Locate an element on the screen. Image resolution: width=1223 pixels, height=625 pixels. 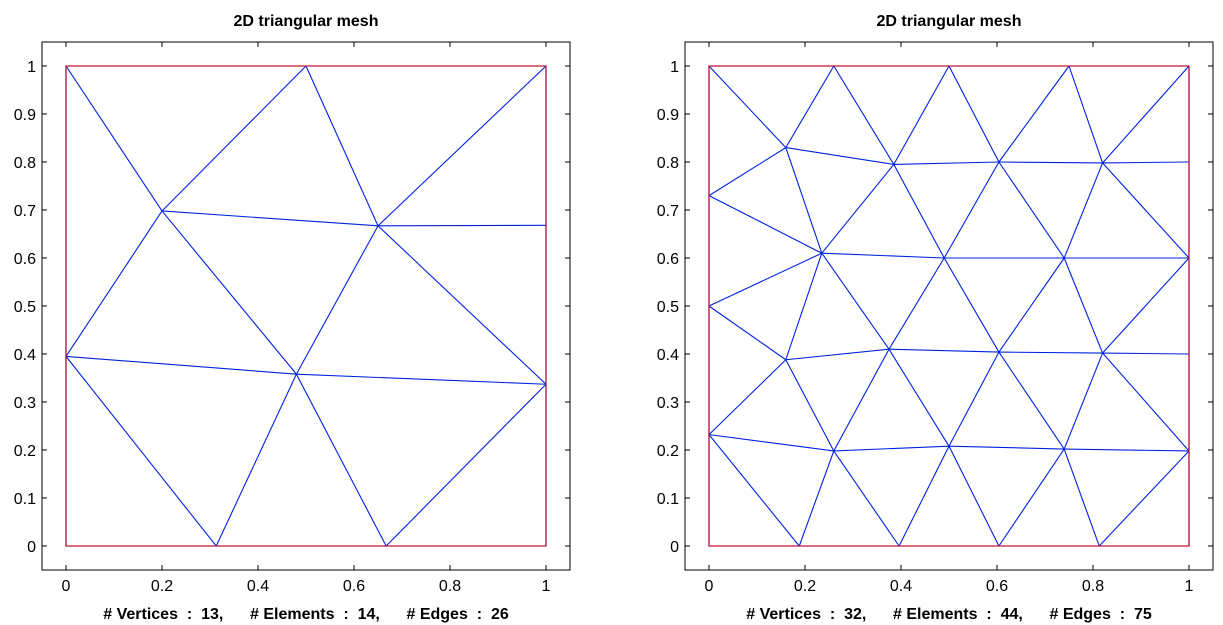
y-tick-label: 0.8 is located at coordinates (668, 163).